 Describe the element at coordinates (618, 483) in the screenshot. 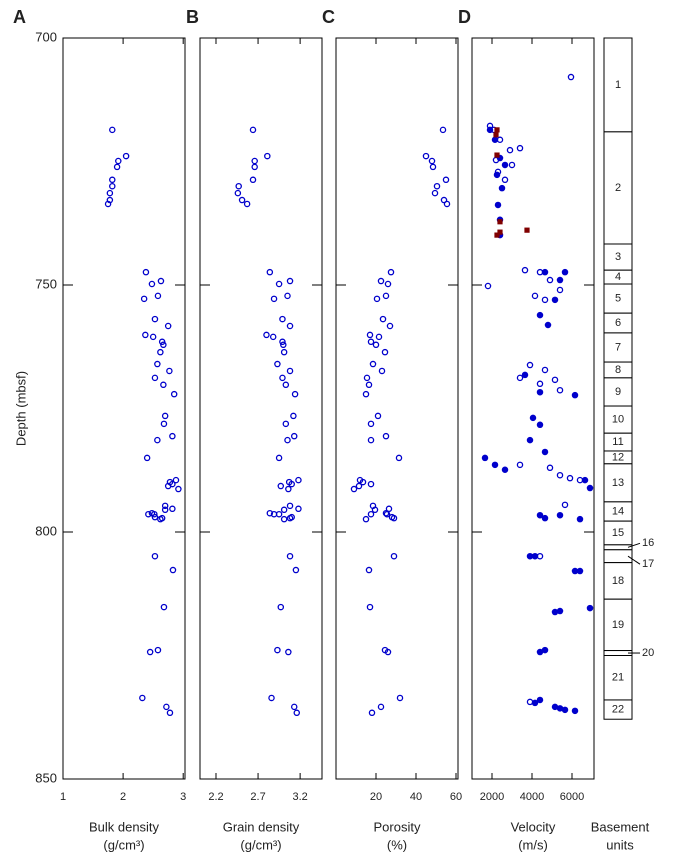

I see `unit-label: 13` at that location.